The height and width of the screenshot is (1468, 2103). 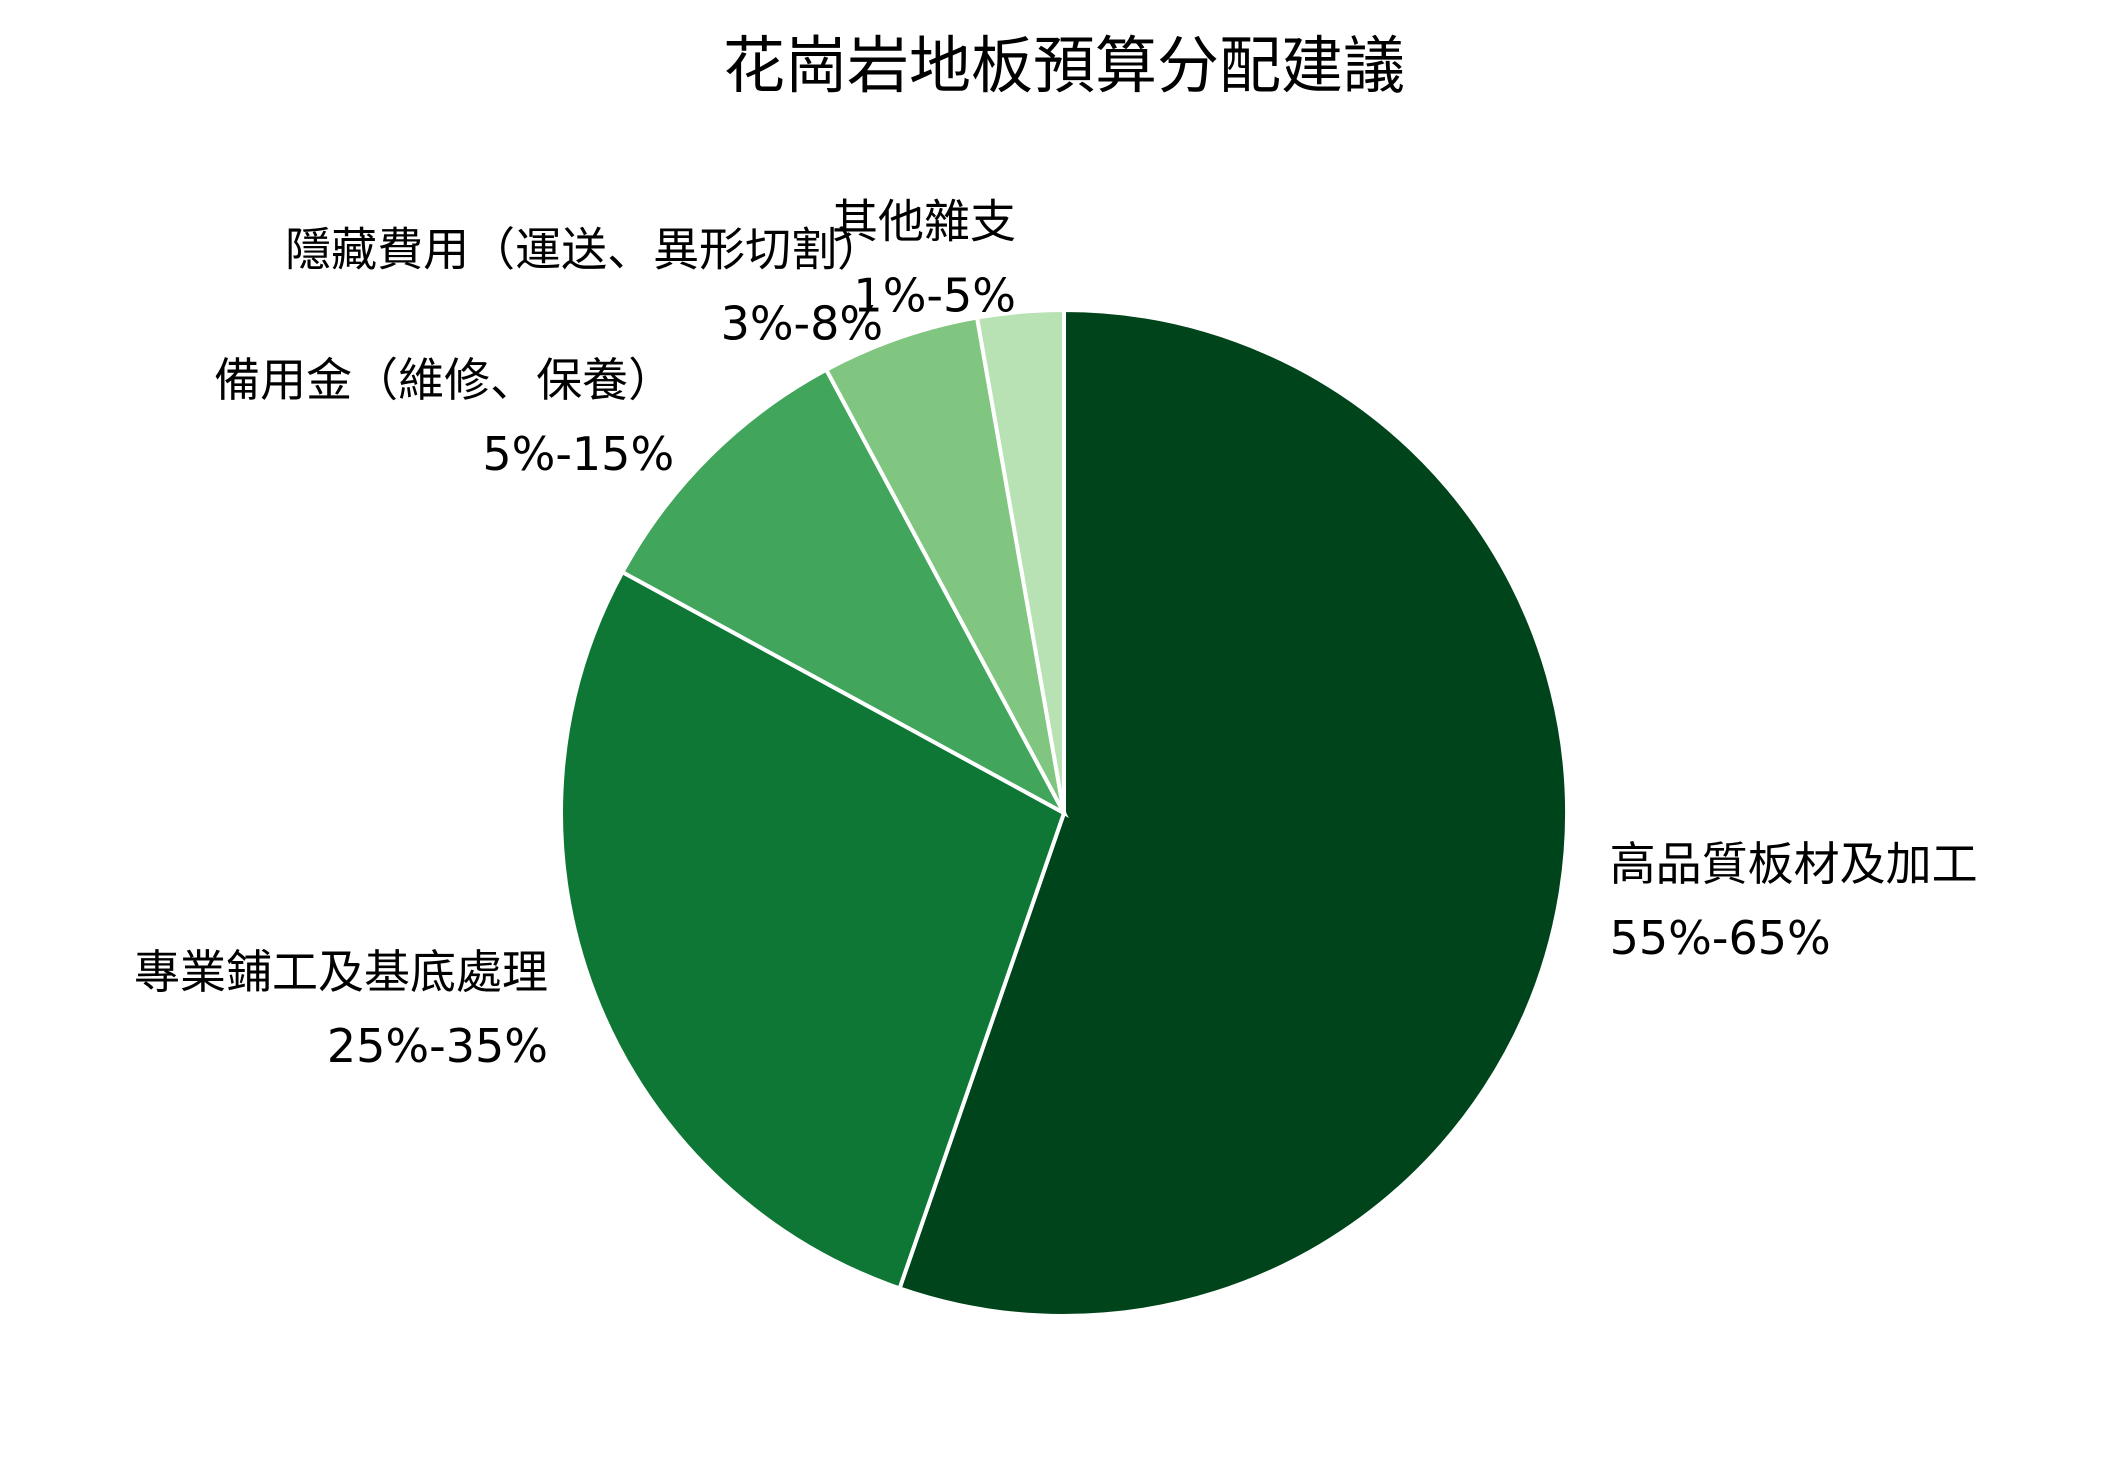 I want to click on slice-label: 其他雜支, so click(x=924, y=221).